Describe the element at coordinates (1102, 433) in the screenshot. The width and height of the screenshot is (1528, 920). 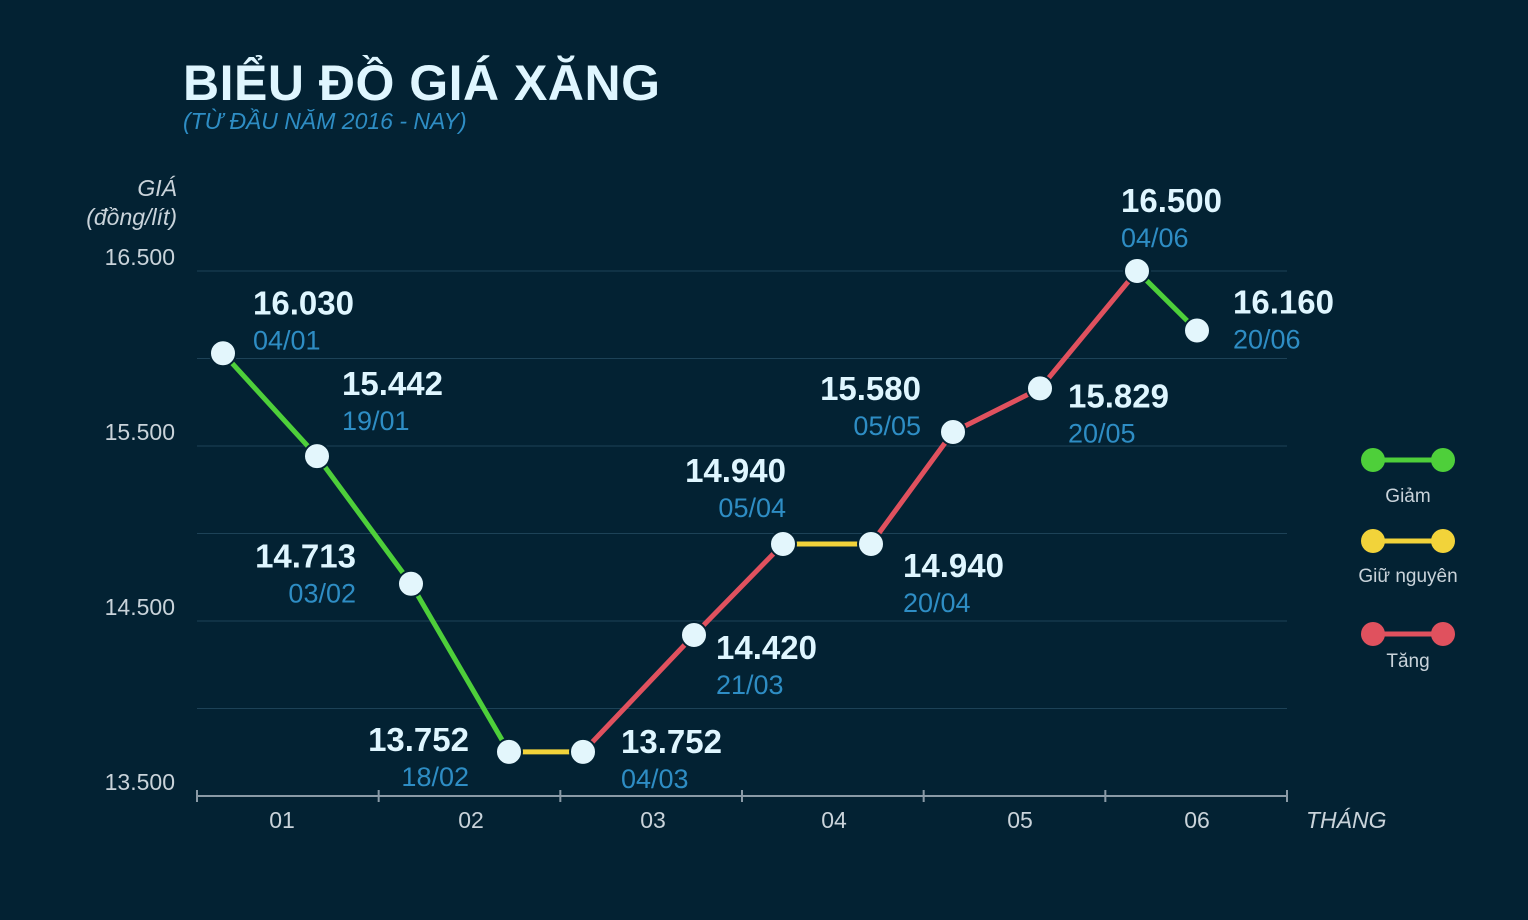
I see `data-date-label: 20/05` at that location.